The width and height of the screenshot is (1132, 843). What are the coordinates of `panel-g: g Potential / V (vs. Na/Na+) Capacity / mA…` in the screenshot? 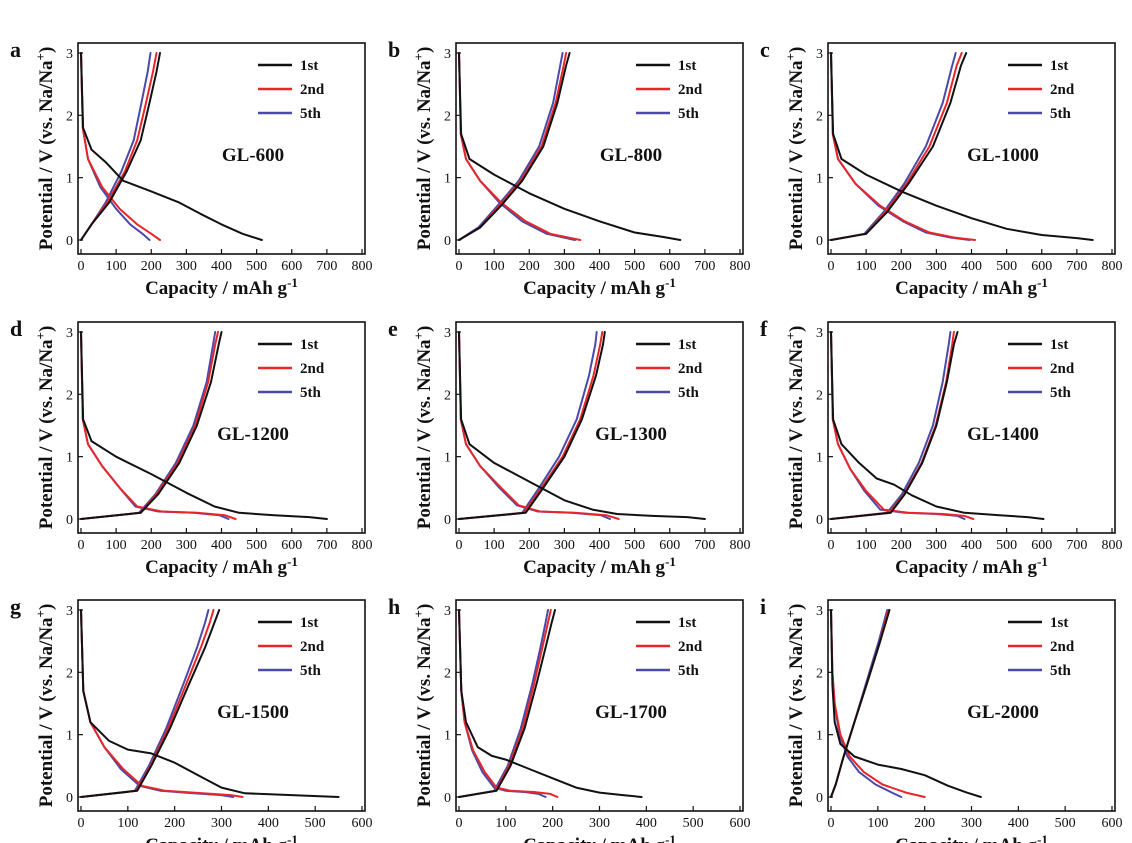 It's located at (191, 718).